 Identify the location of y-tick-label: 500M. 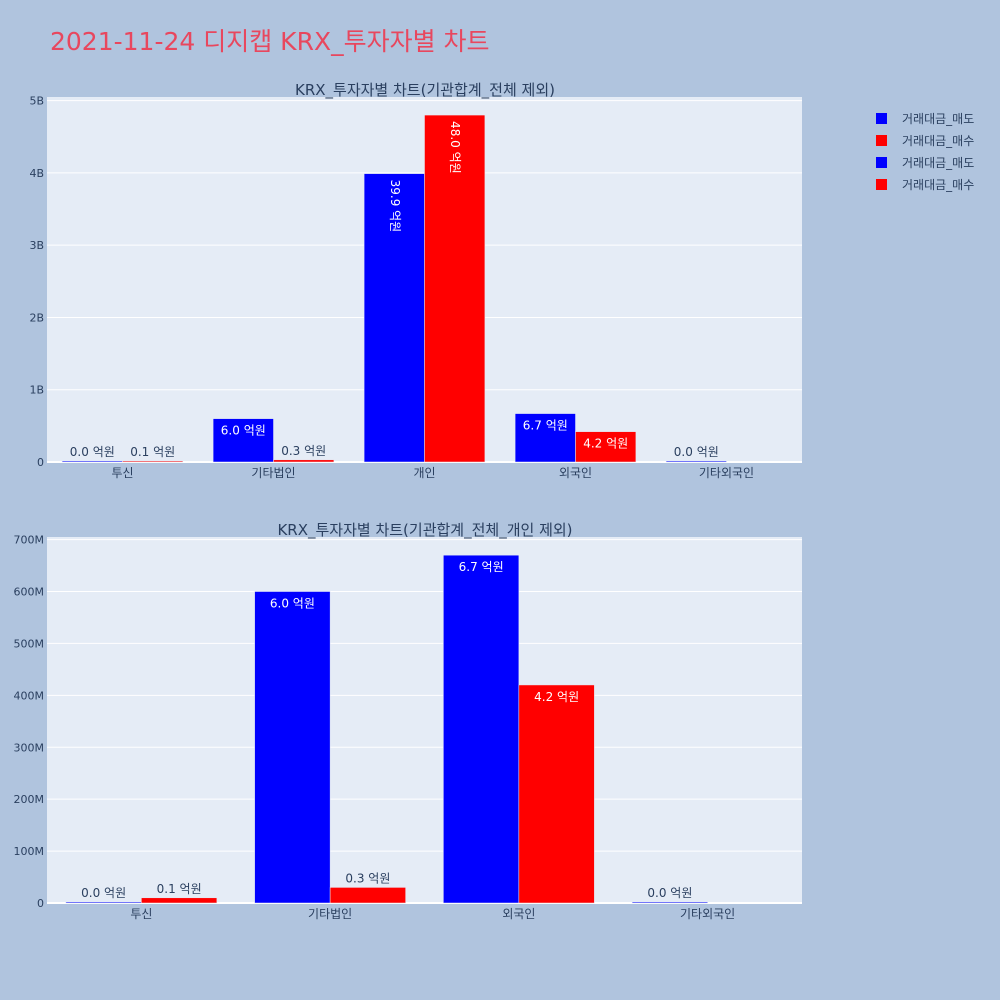
(29, 643).